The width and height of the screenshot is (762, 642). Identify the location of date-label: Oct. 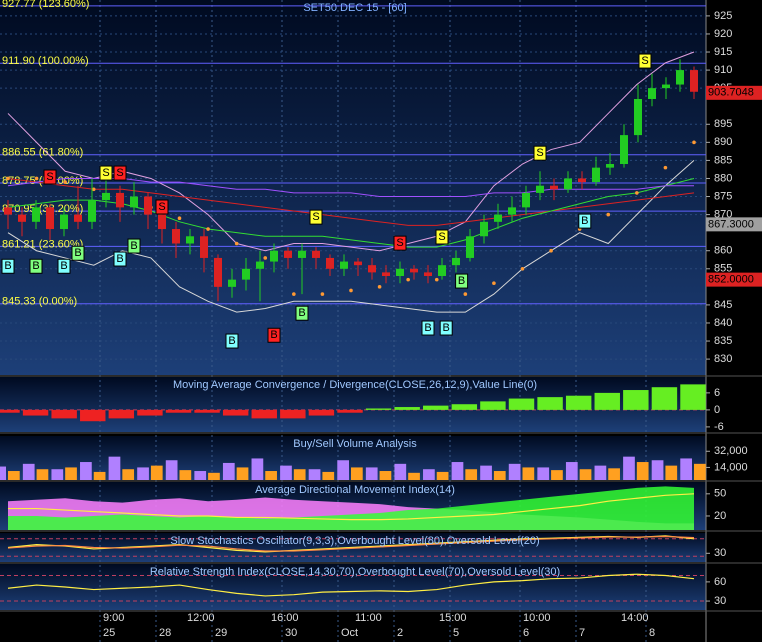
(349, 633).